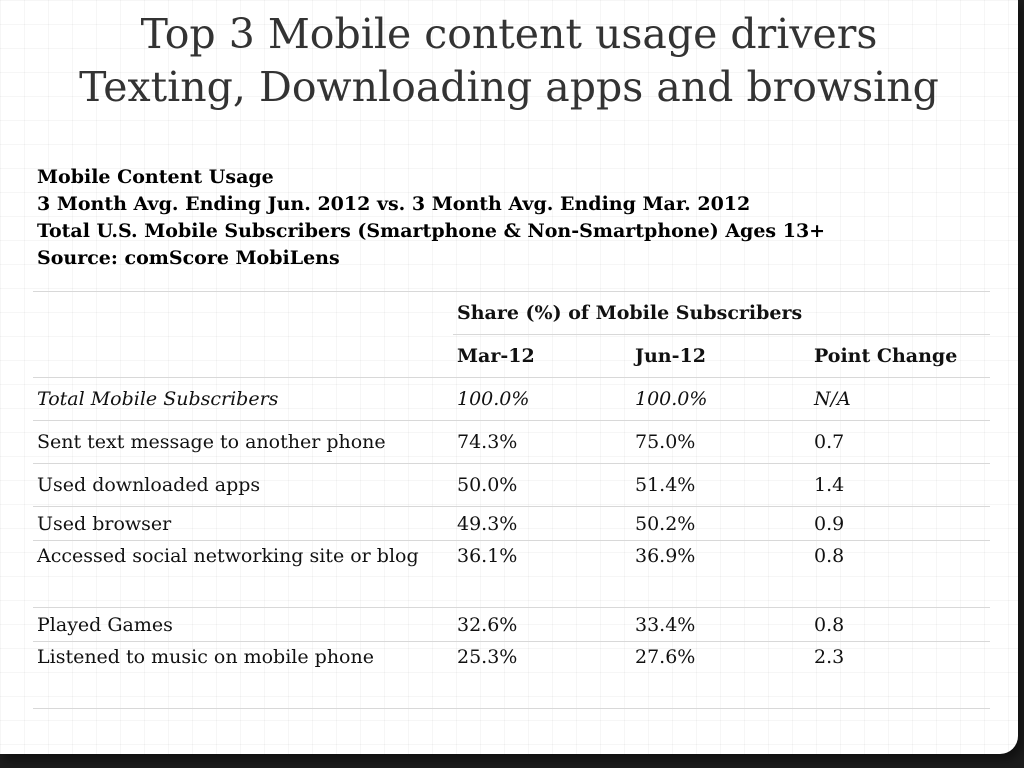 The image size is (1024, 768). What do you see at coordinates (542, 356) in the screenshot?
I see `column-header-mar: Mar-12` at bounding box center [542, 356].